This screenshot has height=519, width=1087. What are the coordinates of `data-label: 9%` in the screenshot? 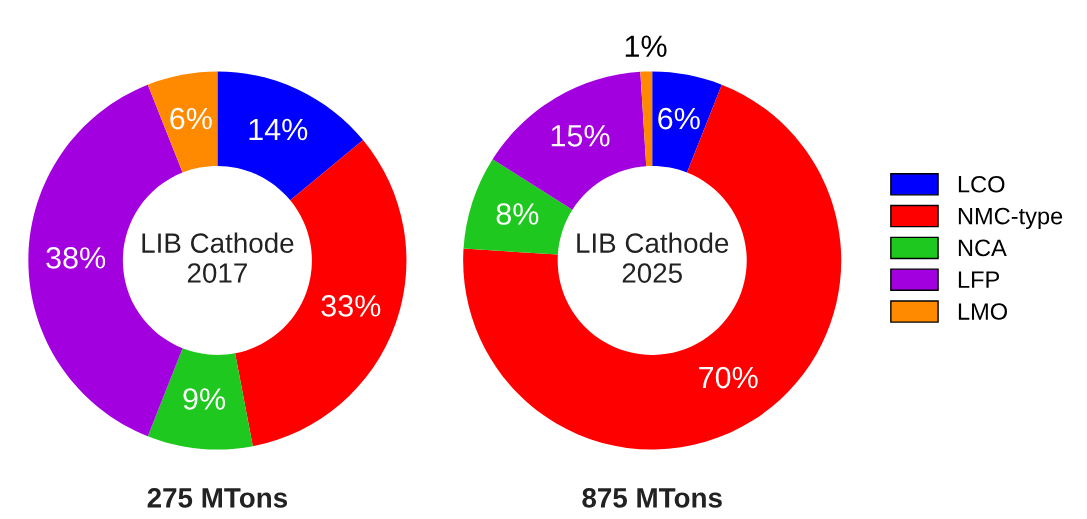 It's located at (204, 399).